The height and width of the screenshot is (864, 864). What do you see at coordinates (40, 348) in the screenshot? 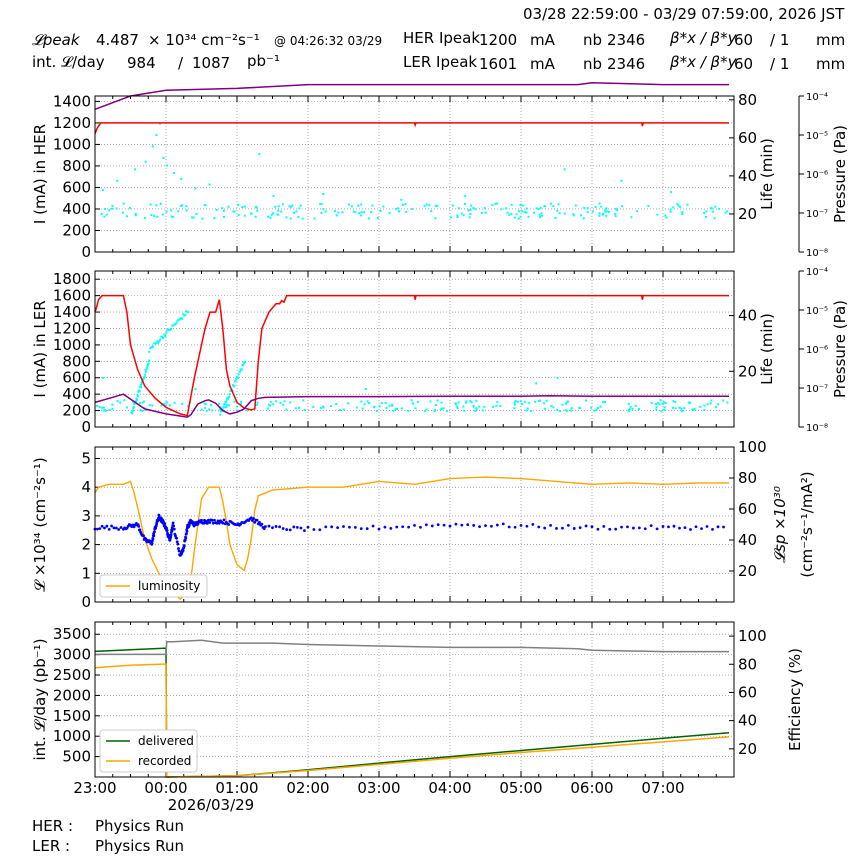
I see `y-axis-label: I (mA) in LER` at bounding box center [40, 348].